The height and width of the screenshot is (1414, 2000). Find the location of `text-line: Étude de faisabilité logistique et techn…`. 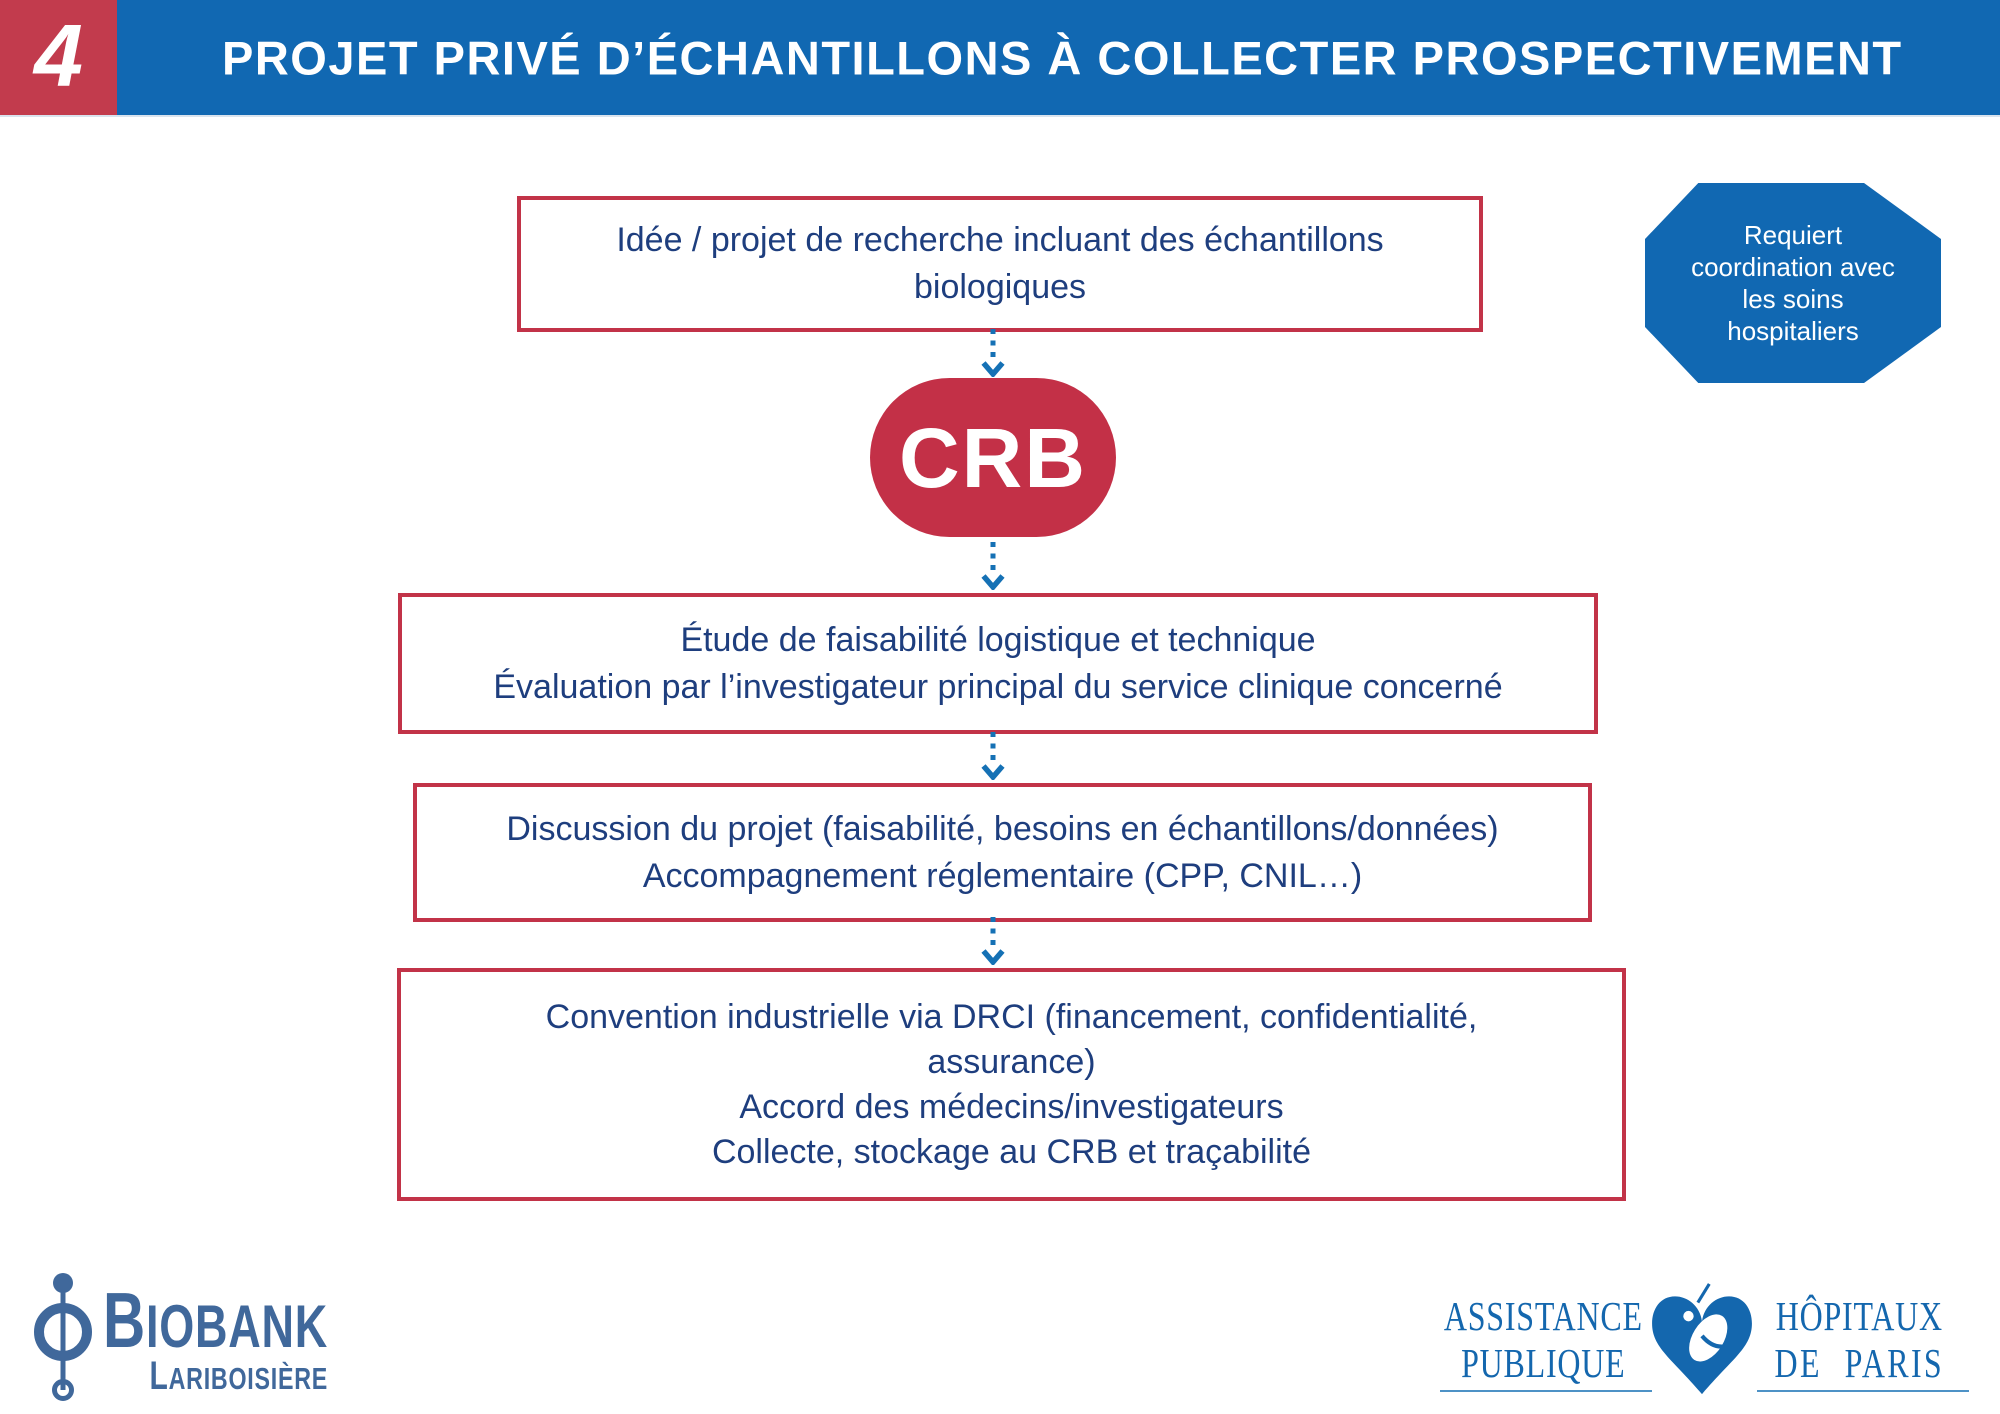

text-line: Étude de faisabilité logistique et techn… is located at coordinates (998, 639).